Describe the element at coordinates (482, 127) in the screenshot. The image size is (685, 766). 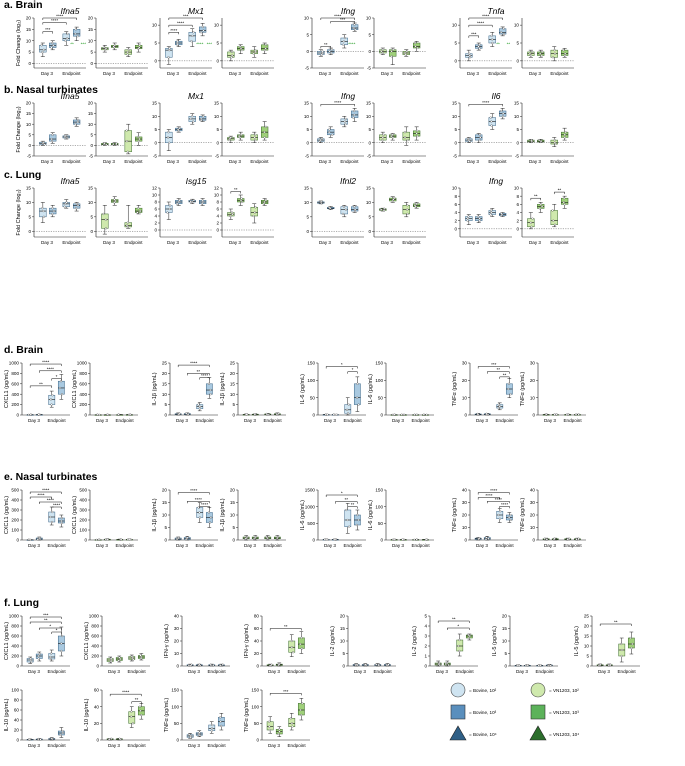
I see `panel-1-6: Il6-5051015Day 3 Endpoint****` at that location.